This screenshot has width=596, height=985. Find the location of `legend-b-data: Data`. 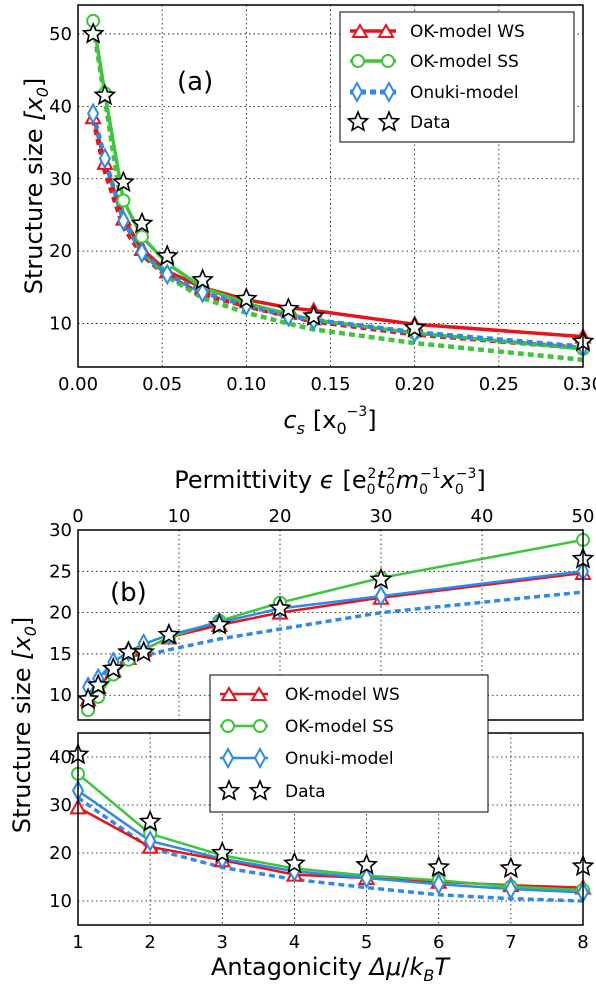

legend-b-data: Data is located at coordinates (271, 790).